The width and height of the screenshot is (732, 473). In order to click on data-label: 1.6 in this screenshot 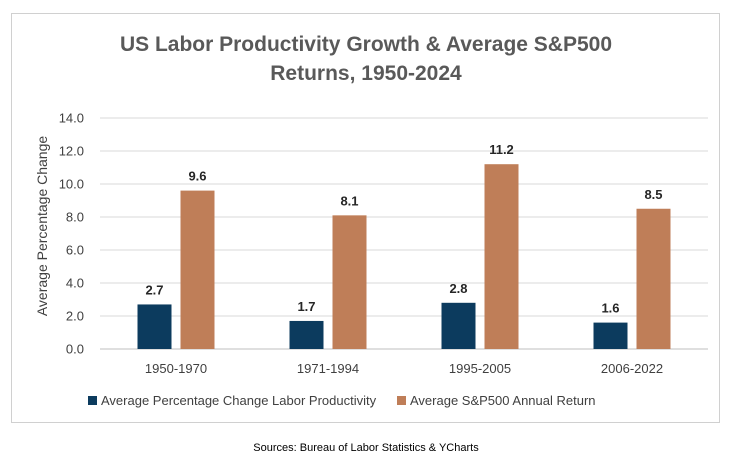, I will do `click(610, 308)`.